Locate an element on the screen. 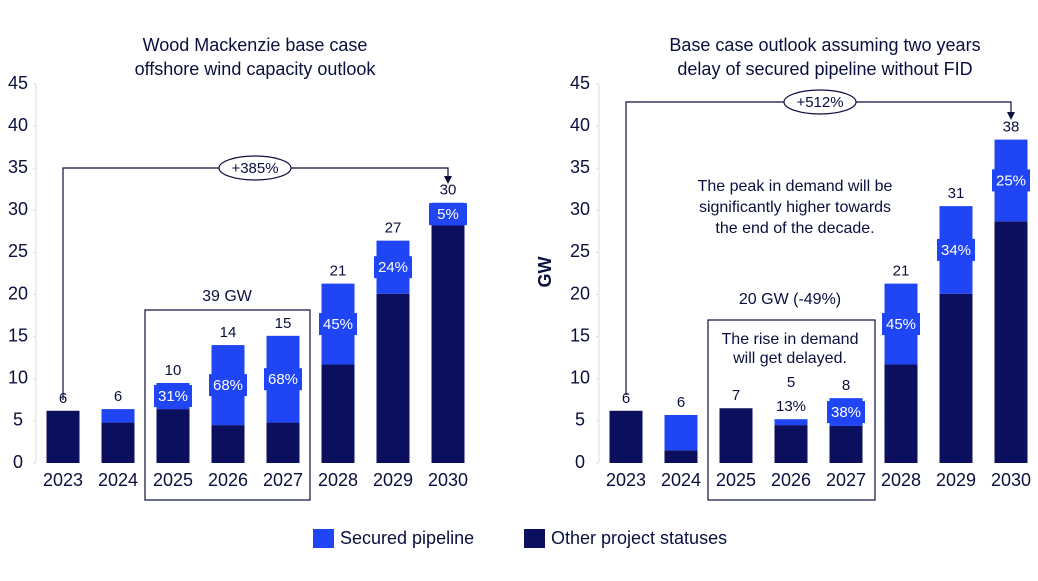 The image size is (1038, 581). note: The peak in demand will be is located at coordinates (795, 186).